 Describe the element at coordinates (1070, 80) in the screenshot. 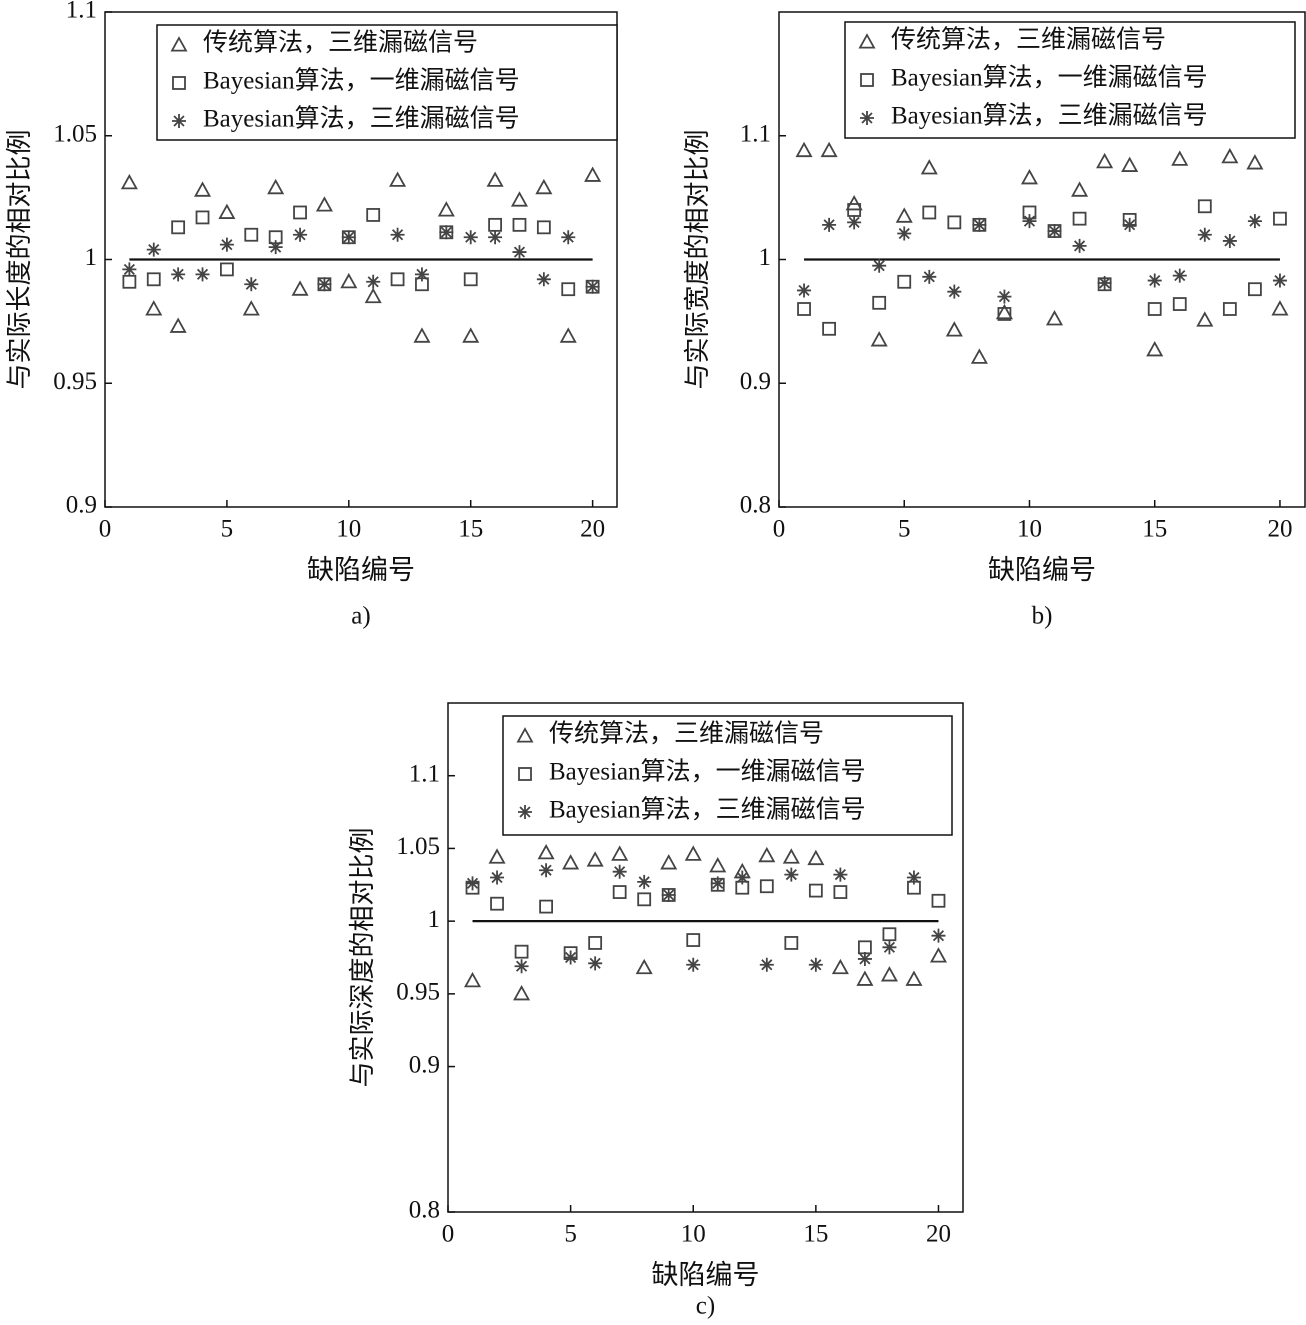

I see `legend-box` at that location.